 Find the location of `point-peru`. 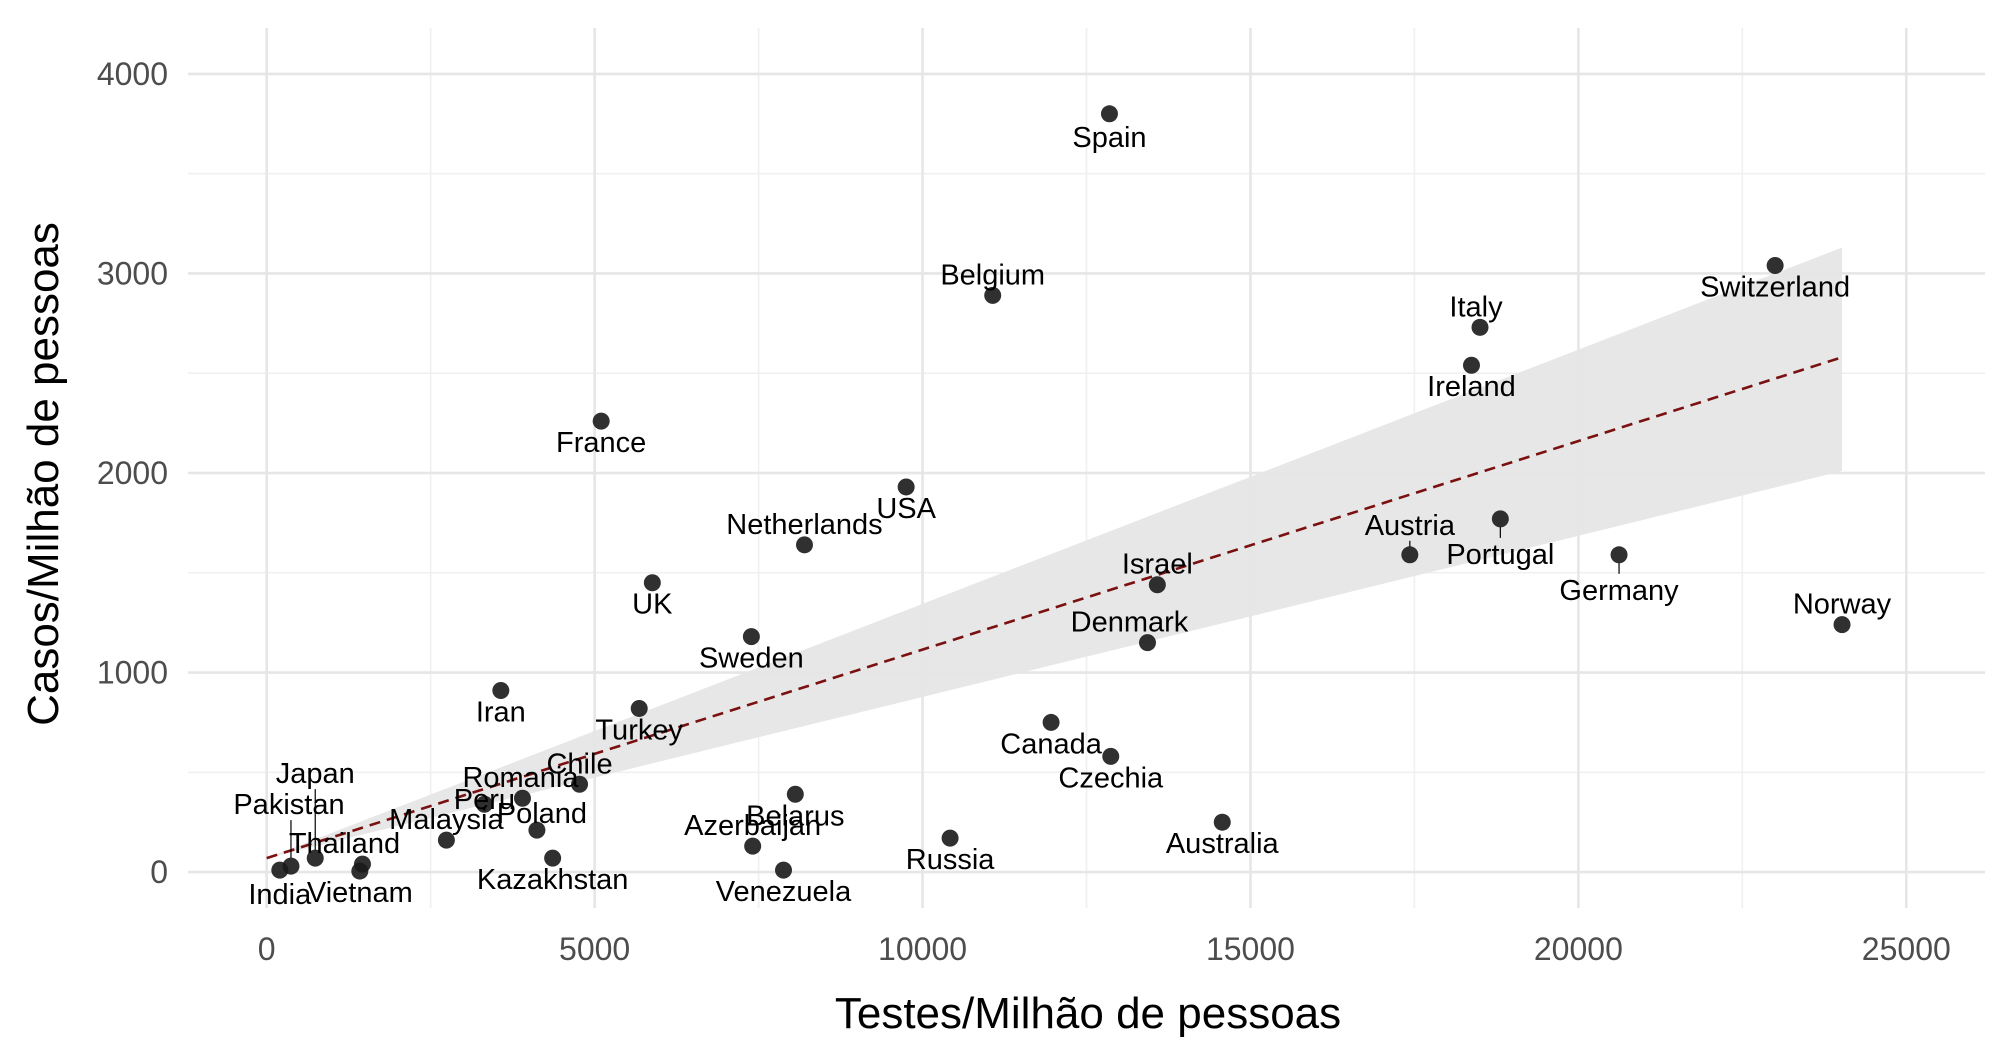

point-peru is located at coordinates (484, 804).